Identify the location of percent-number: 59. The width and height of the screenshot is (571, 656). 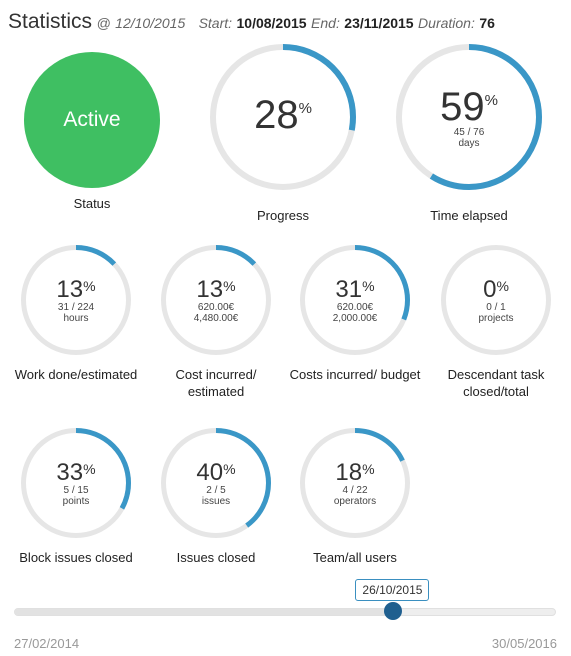
(462, 107).